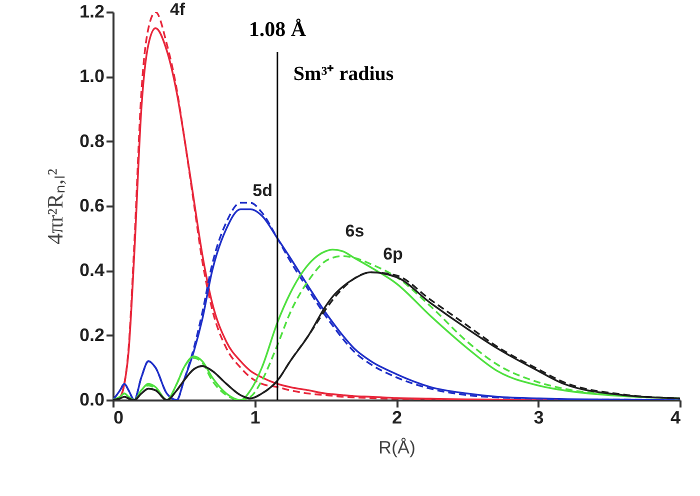  I want to click on series-label: 6s, so click(354, 231).